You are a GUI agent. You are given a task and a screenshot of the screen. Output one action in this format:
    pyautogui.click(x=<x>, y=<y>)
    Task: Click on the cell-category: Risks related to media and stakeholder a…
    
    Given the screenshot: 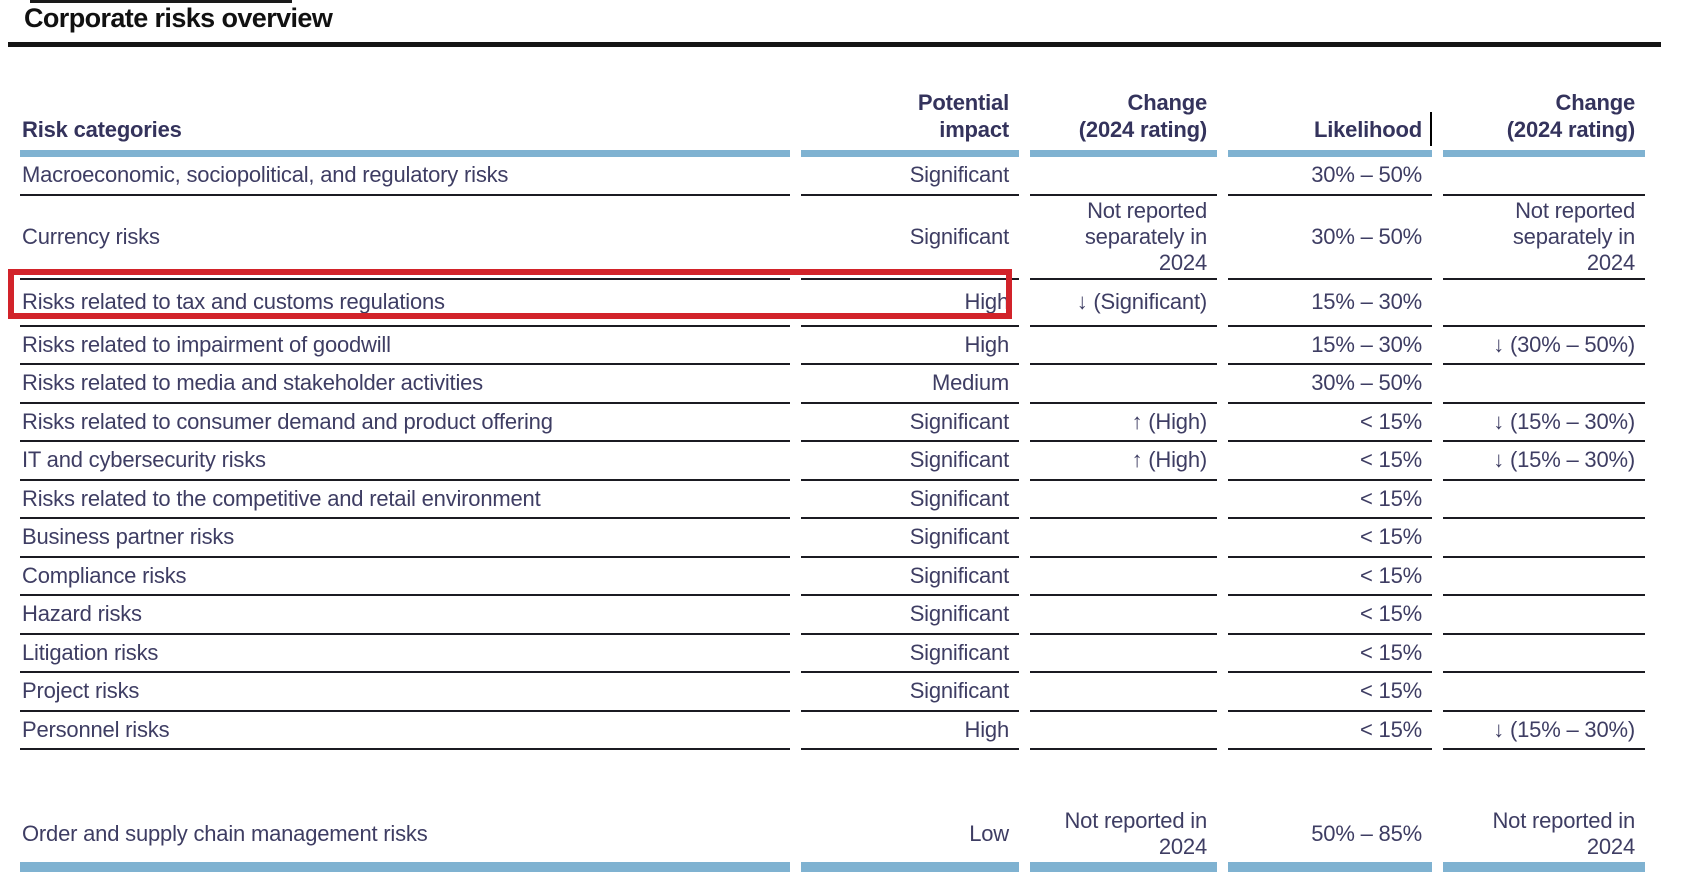 What is the action you would take?
    pyautogui.click(x=405, y=384)
    